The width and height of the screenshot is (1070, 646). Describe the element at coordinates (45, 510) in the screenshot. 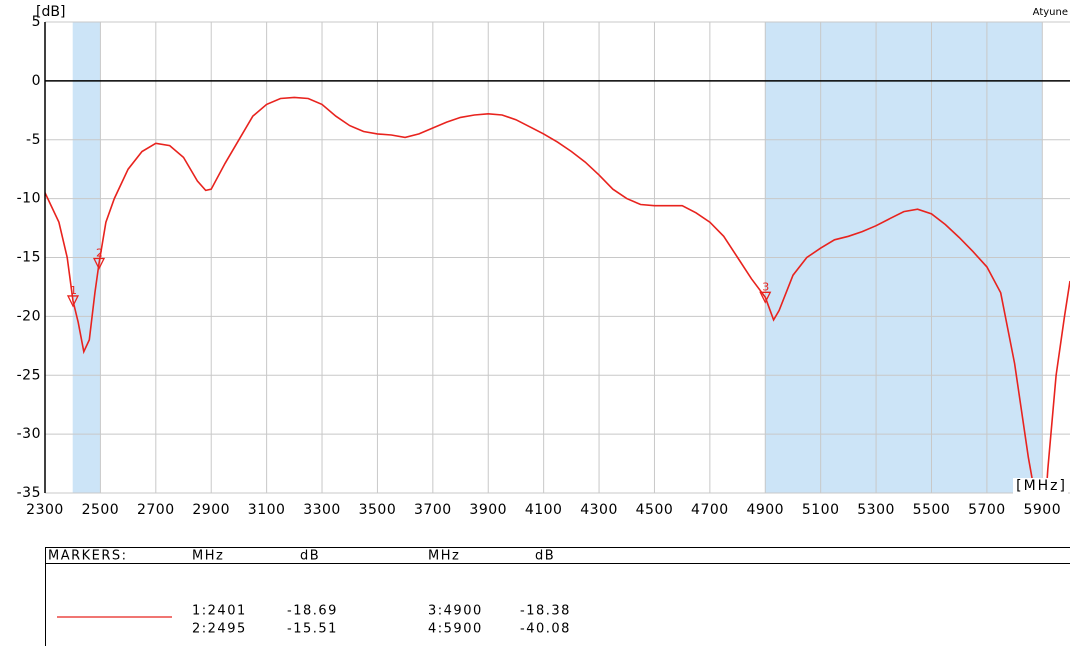

I see `x-tick-label: 2300` at that location.